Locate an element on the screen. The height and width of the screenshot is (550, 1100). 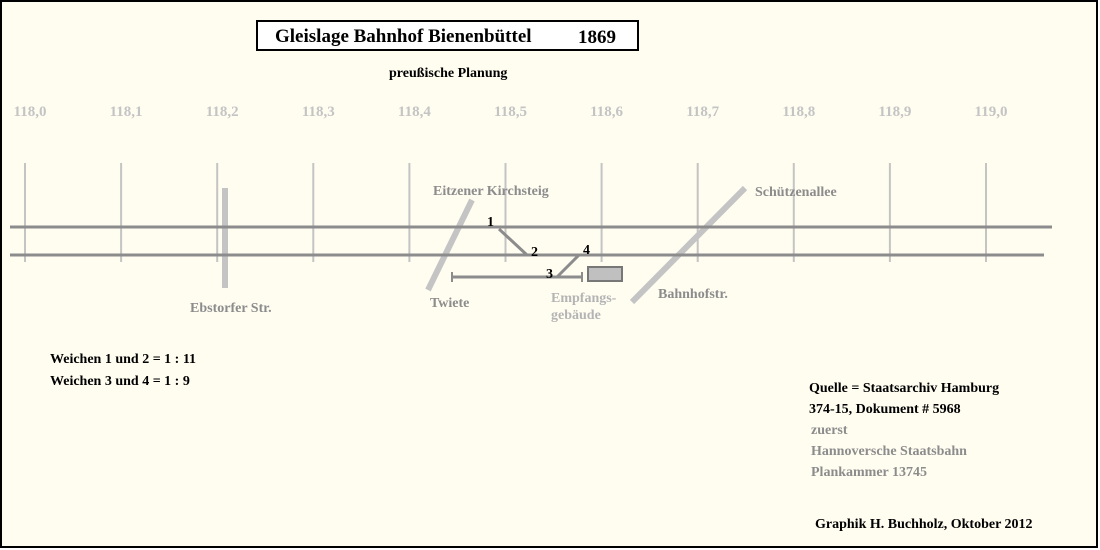
km-label: 118,1 is located at coordinates (126, 112).